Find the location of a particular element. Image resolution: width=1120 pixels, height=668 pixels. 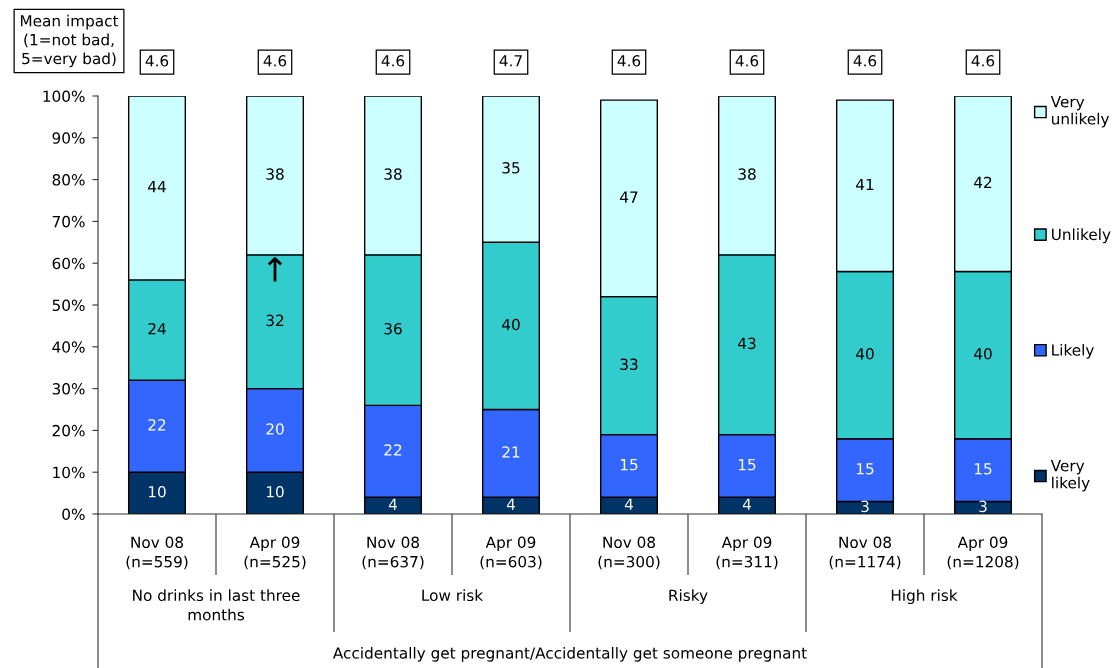

text: Risky is located at coordinates (688, 597).